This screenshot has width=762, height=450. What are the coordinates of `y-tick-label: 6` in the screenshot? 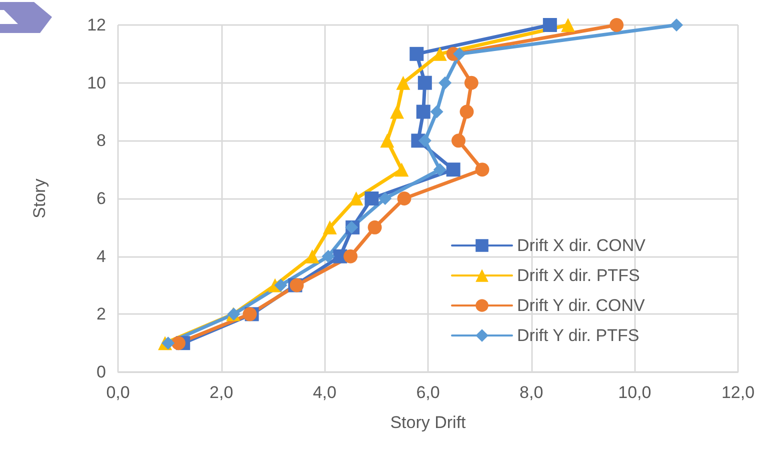 It's located at (101, 198).